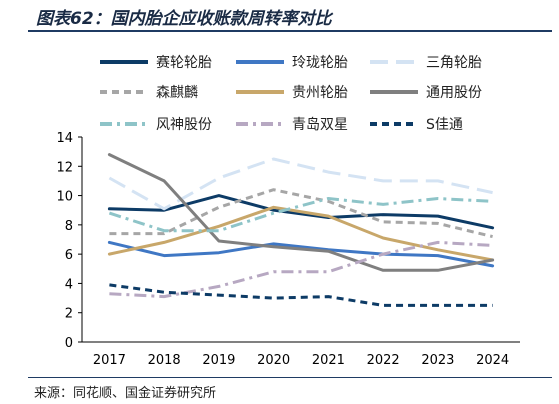  I want to click on y-tick-label: 14, so click(64, 138).